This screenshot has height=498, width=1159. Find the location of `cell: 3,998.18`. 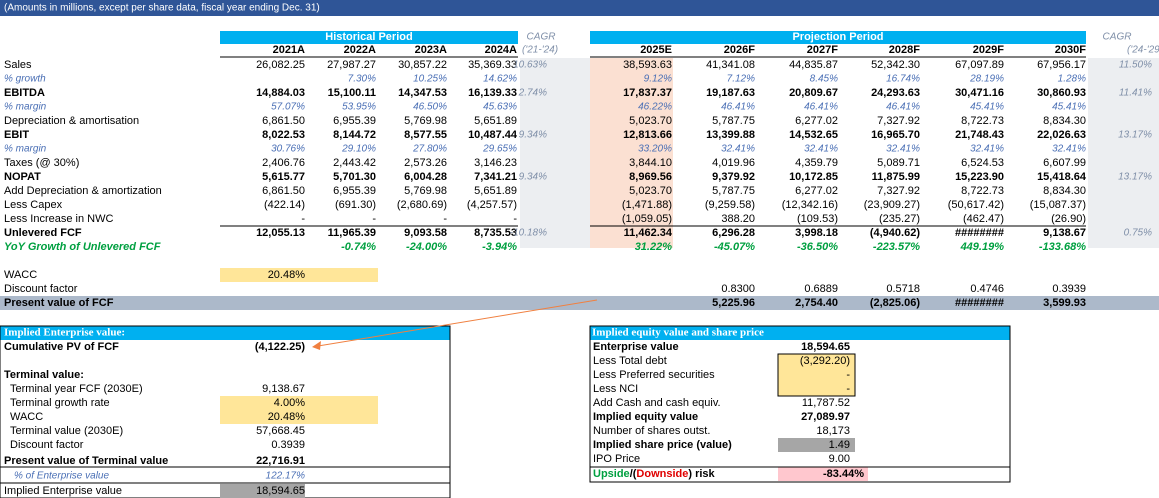

cell: 3,998.18 is located at coordinates (816, 233).